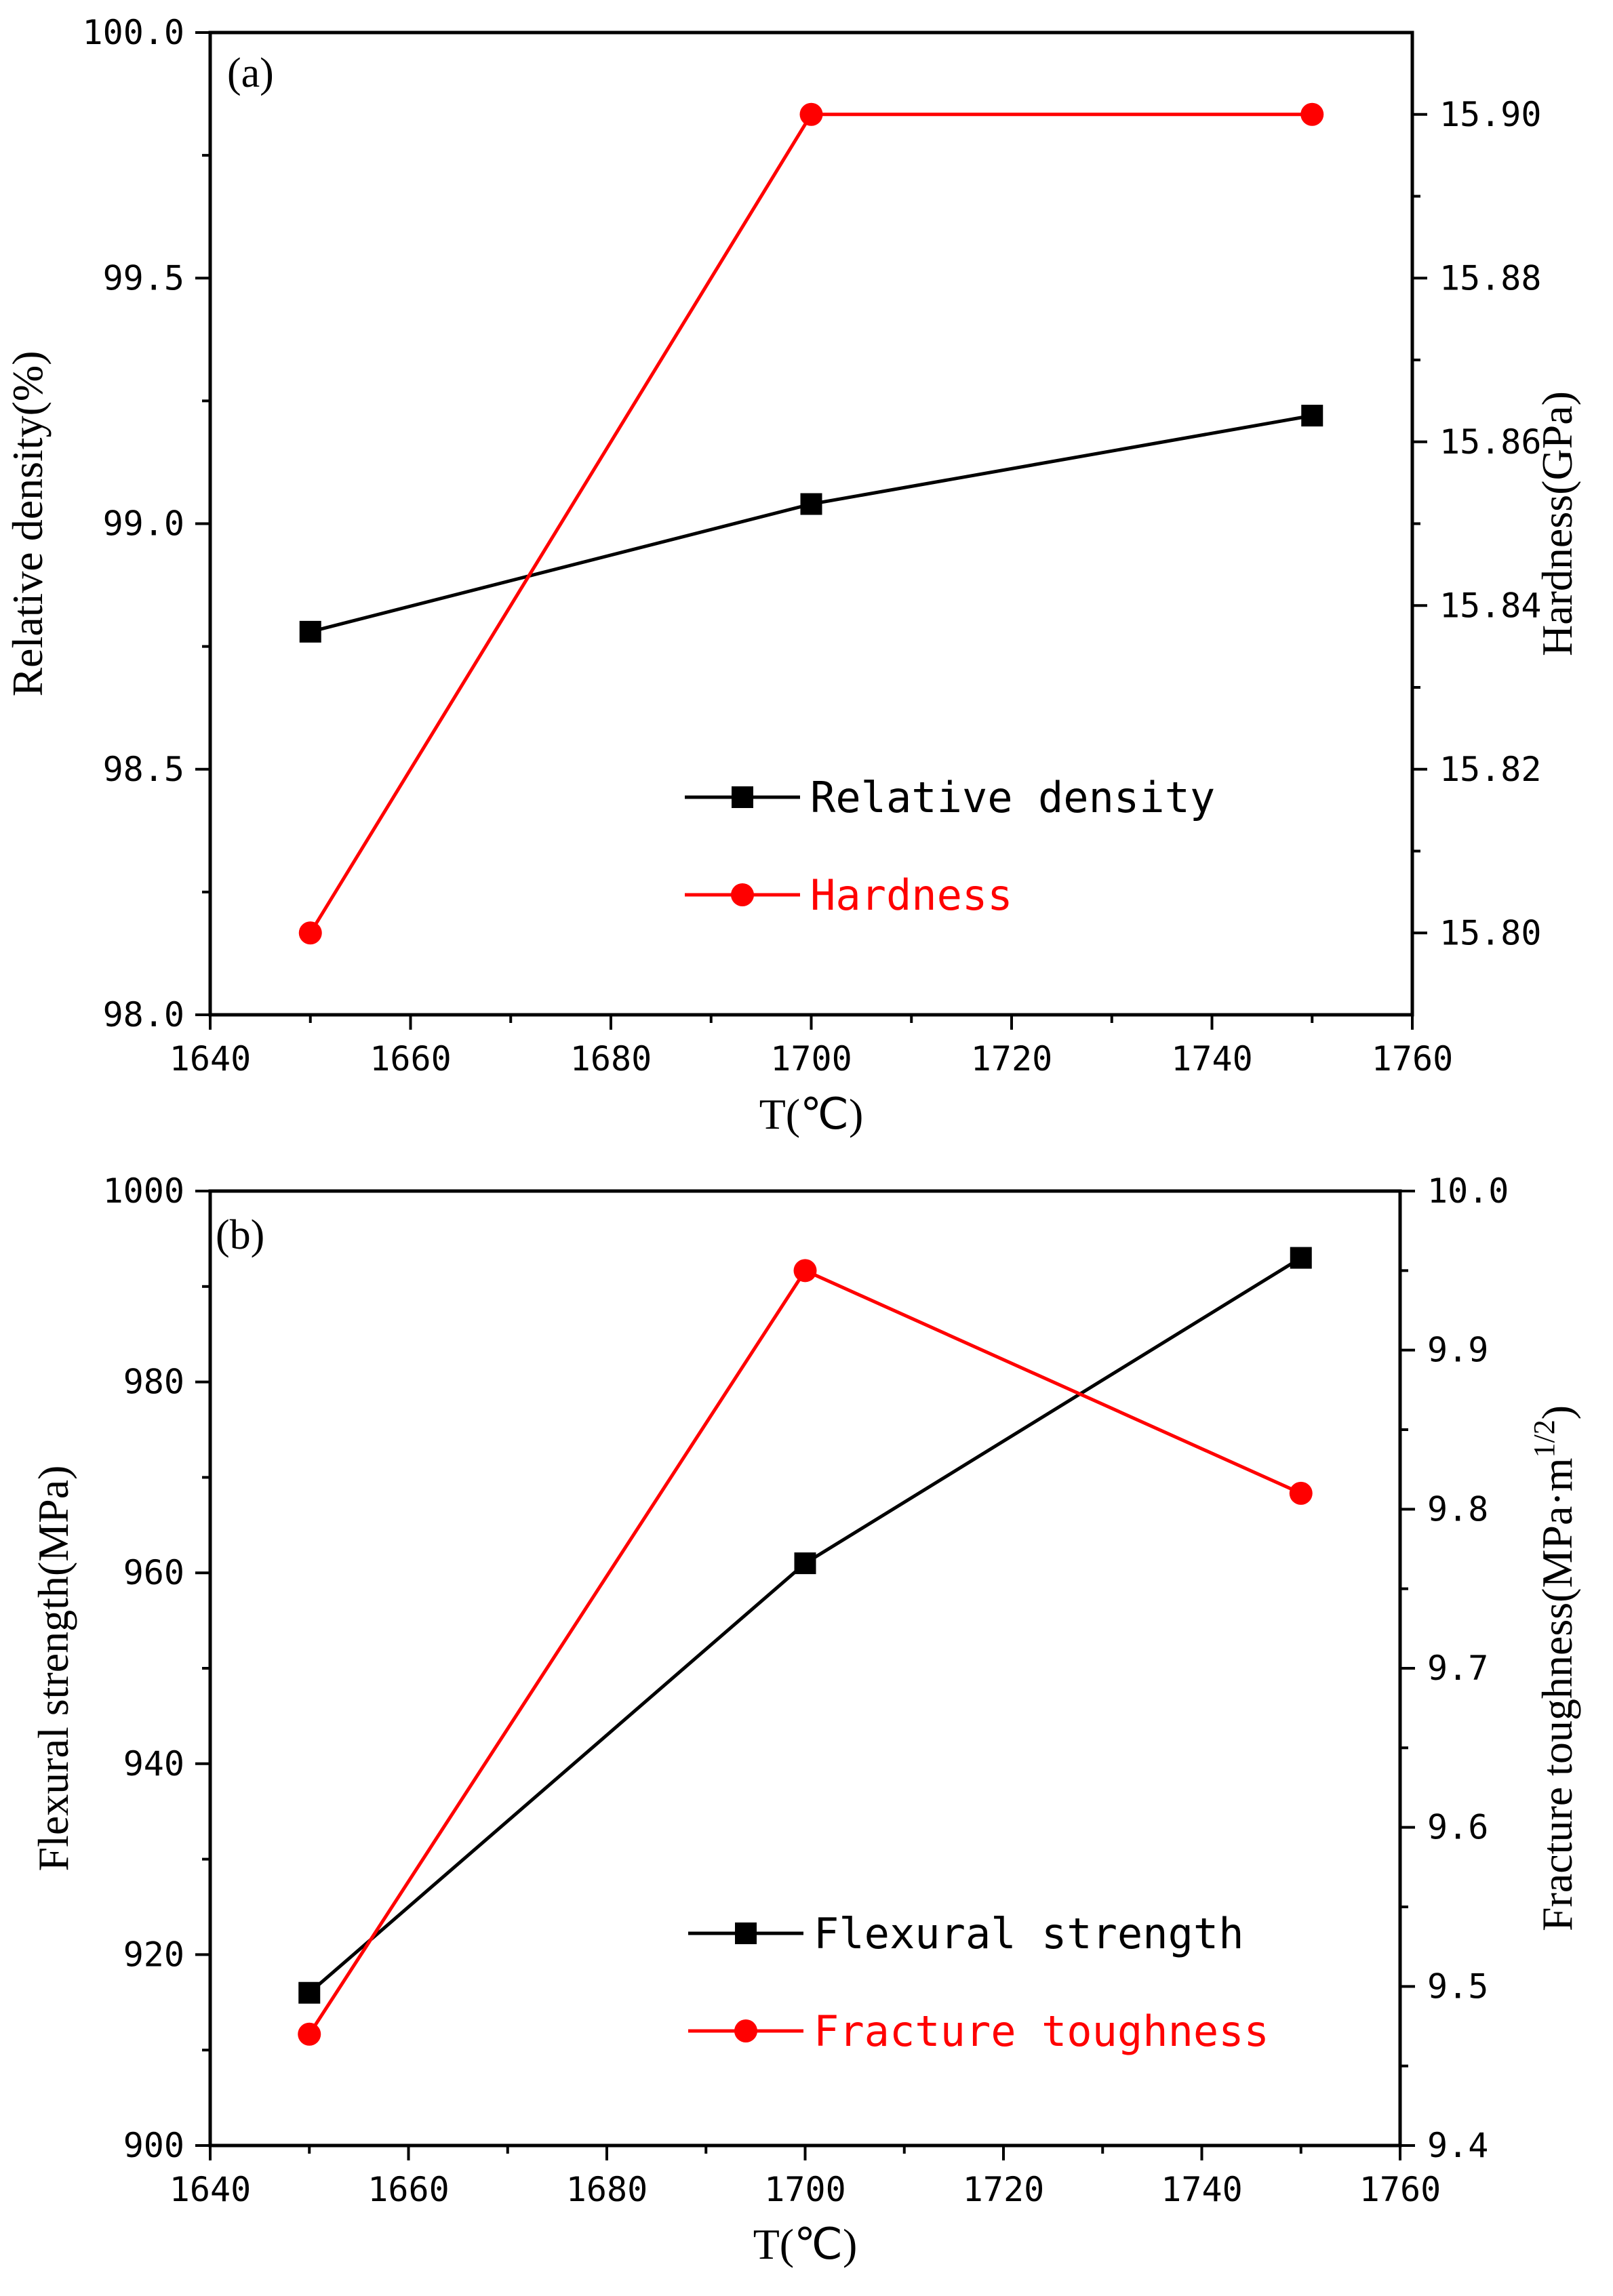 The image size is (1613, 2296). What do you see at coordinates (153, 1954) in the screenshot?
I see `y-left-tick-label: 920` at bounding box center [153, 1954].